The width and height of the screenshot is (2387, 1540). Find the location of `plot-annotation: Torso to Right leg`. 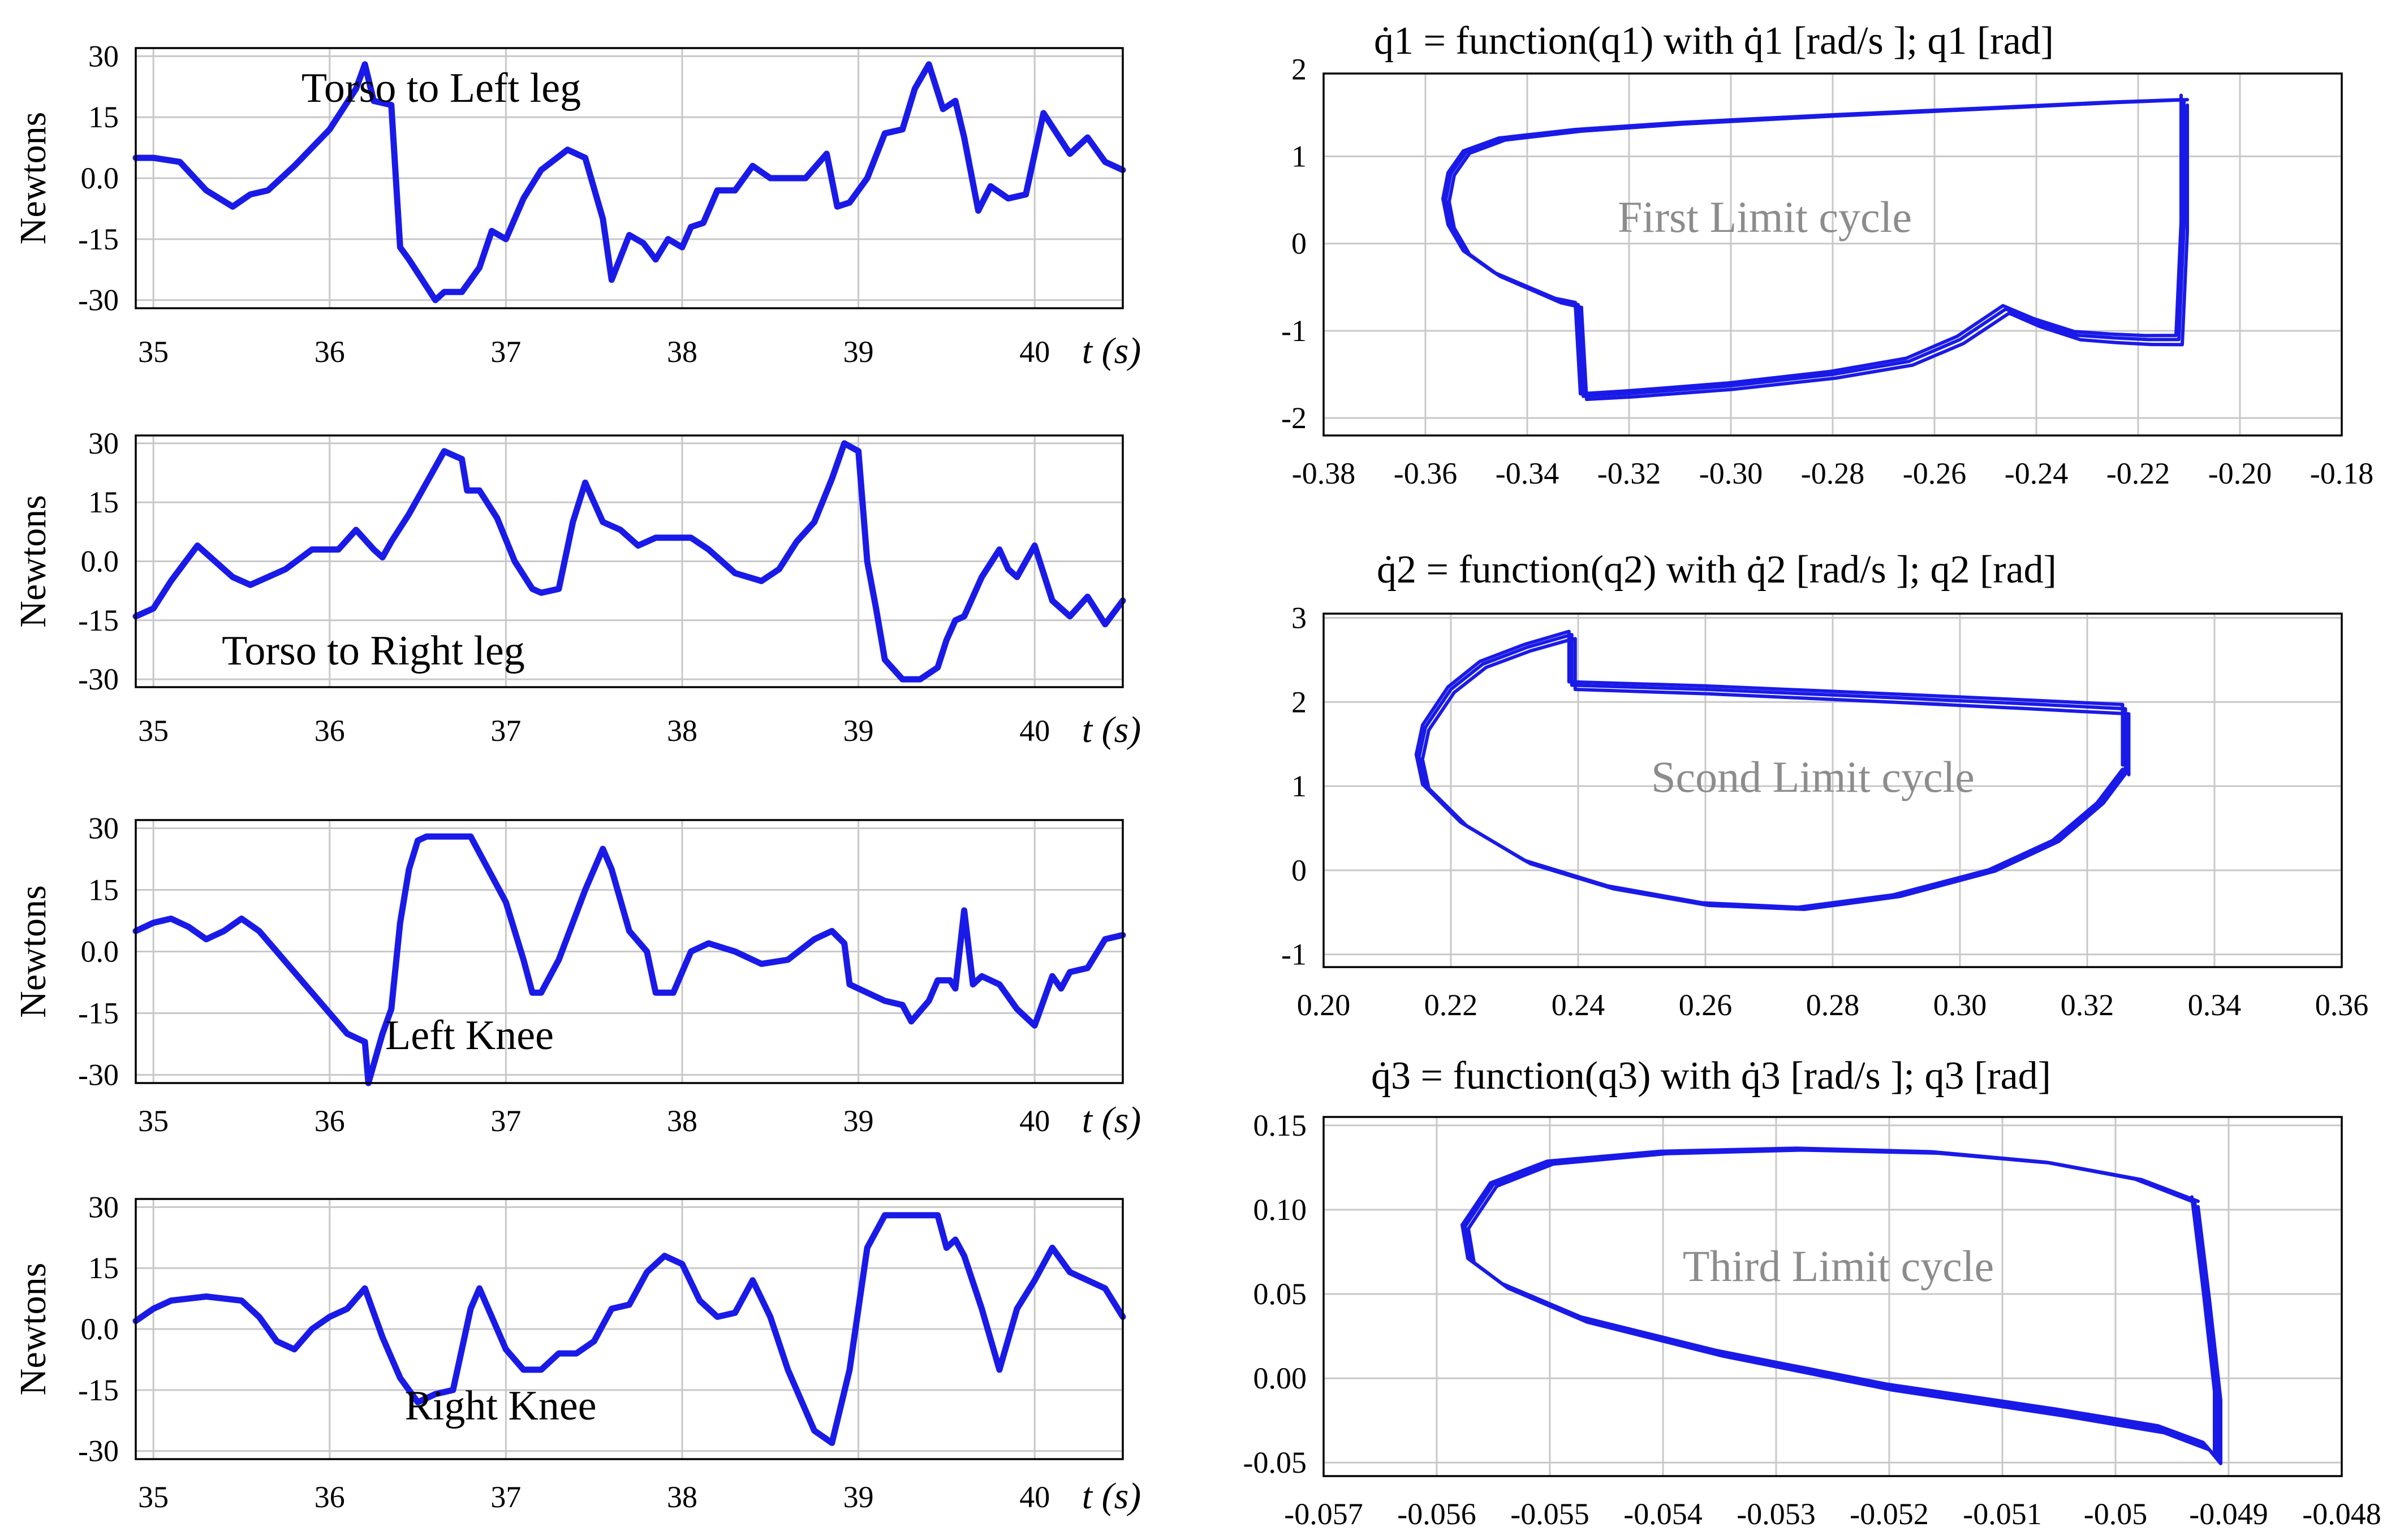

plot-annotation: Torso to Right leg is located at coordinates (373, 651).